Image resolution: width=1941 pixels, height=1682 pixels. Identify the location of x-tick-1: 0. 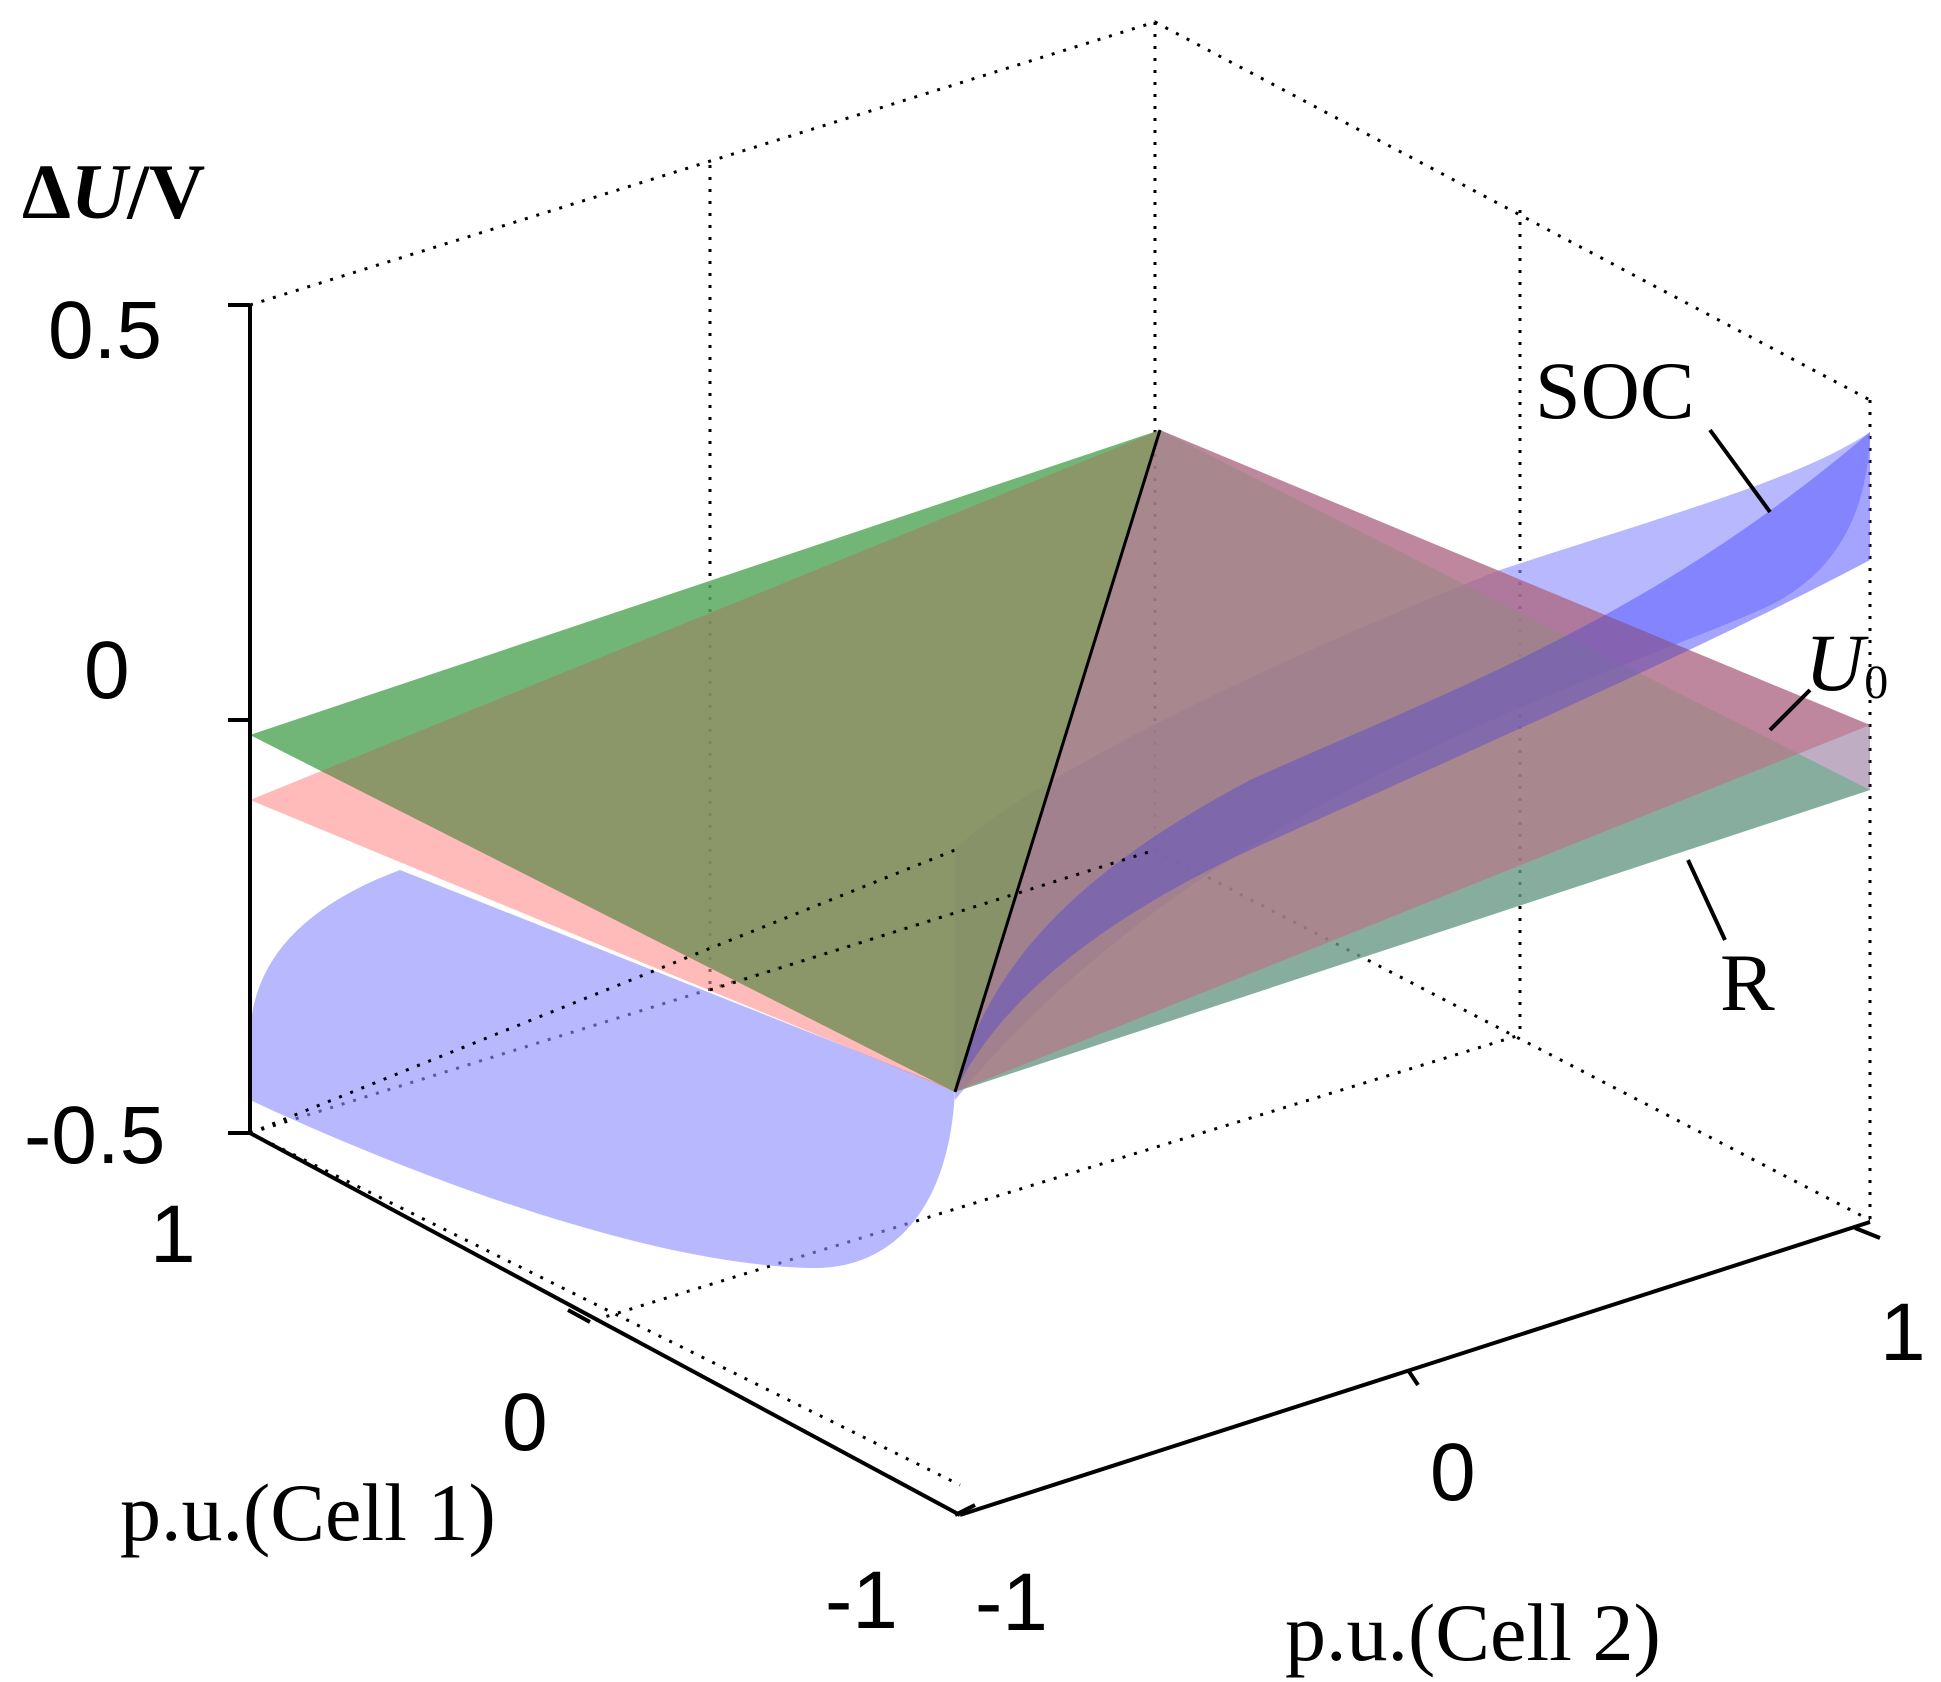
(525, 1422).